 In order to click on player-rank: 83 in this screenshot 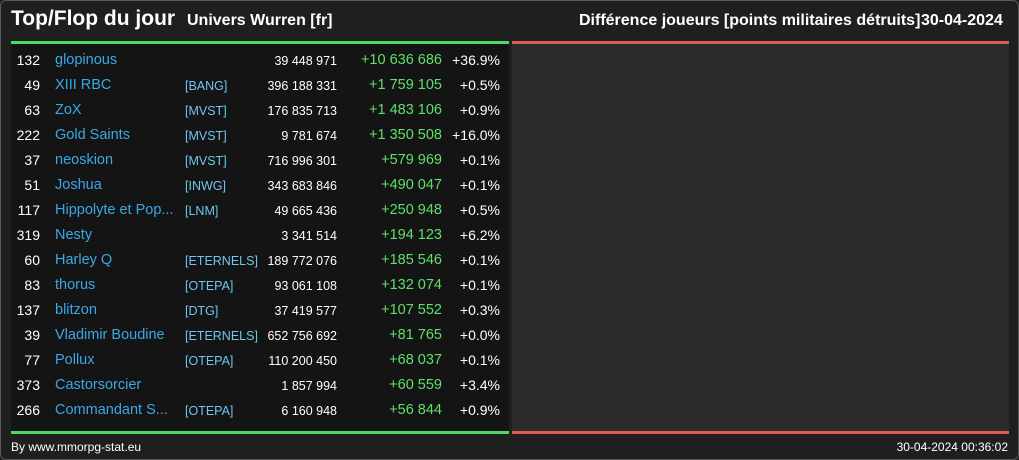, I will do `click(32, 285)`.